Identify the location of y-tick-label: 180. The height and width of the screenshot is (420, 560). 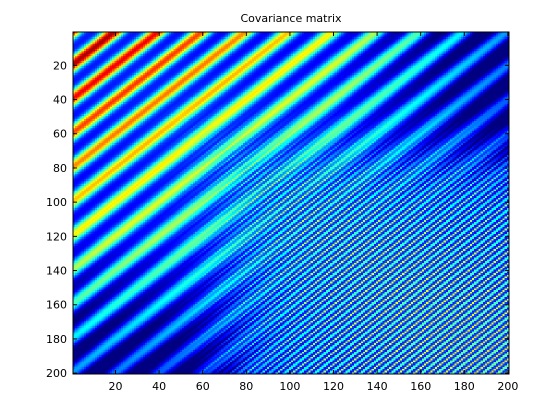
(56, 339).